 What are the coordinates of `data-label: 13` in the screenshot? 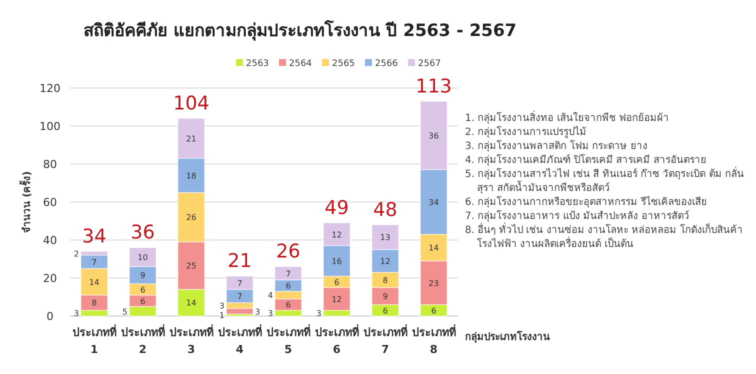 It's located at (385, 237).